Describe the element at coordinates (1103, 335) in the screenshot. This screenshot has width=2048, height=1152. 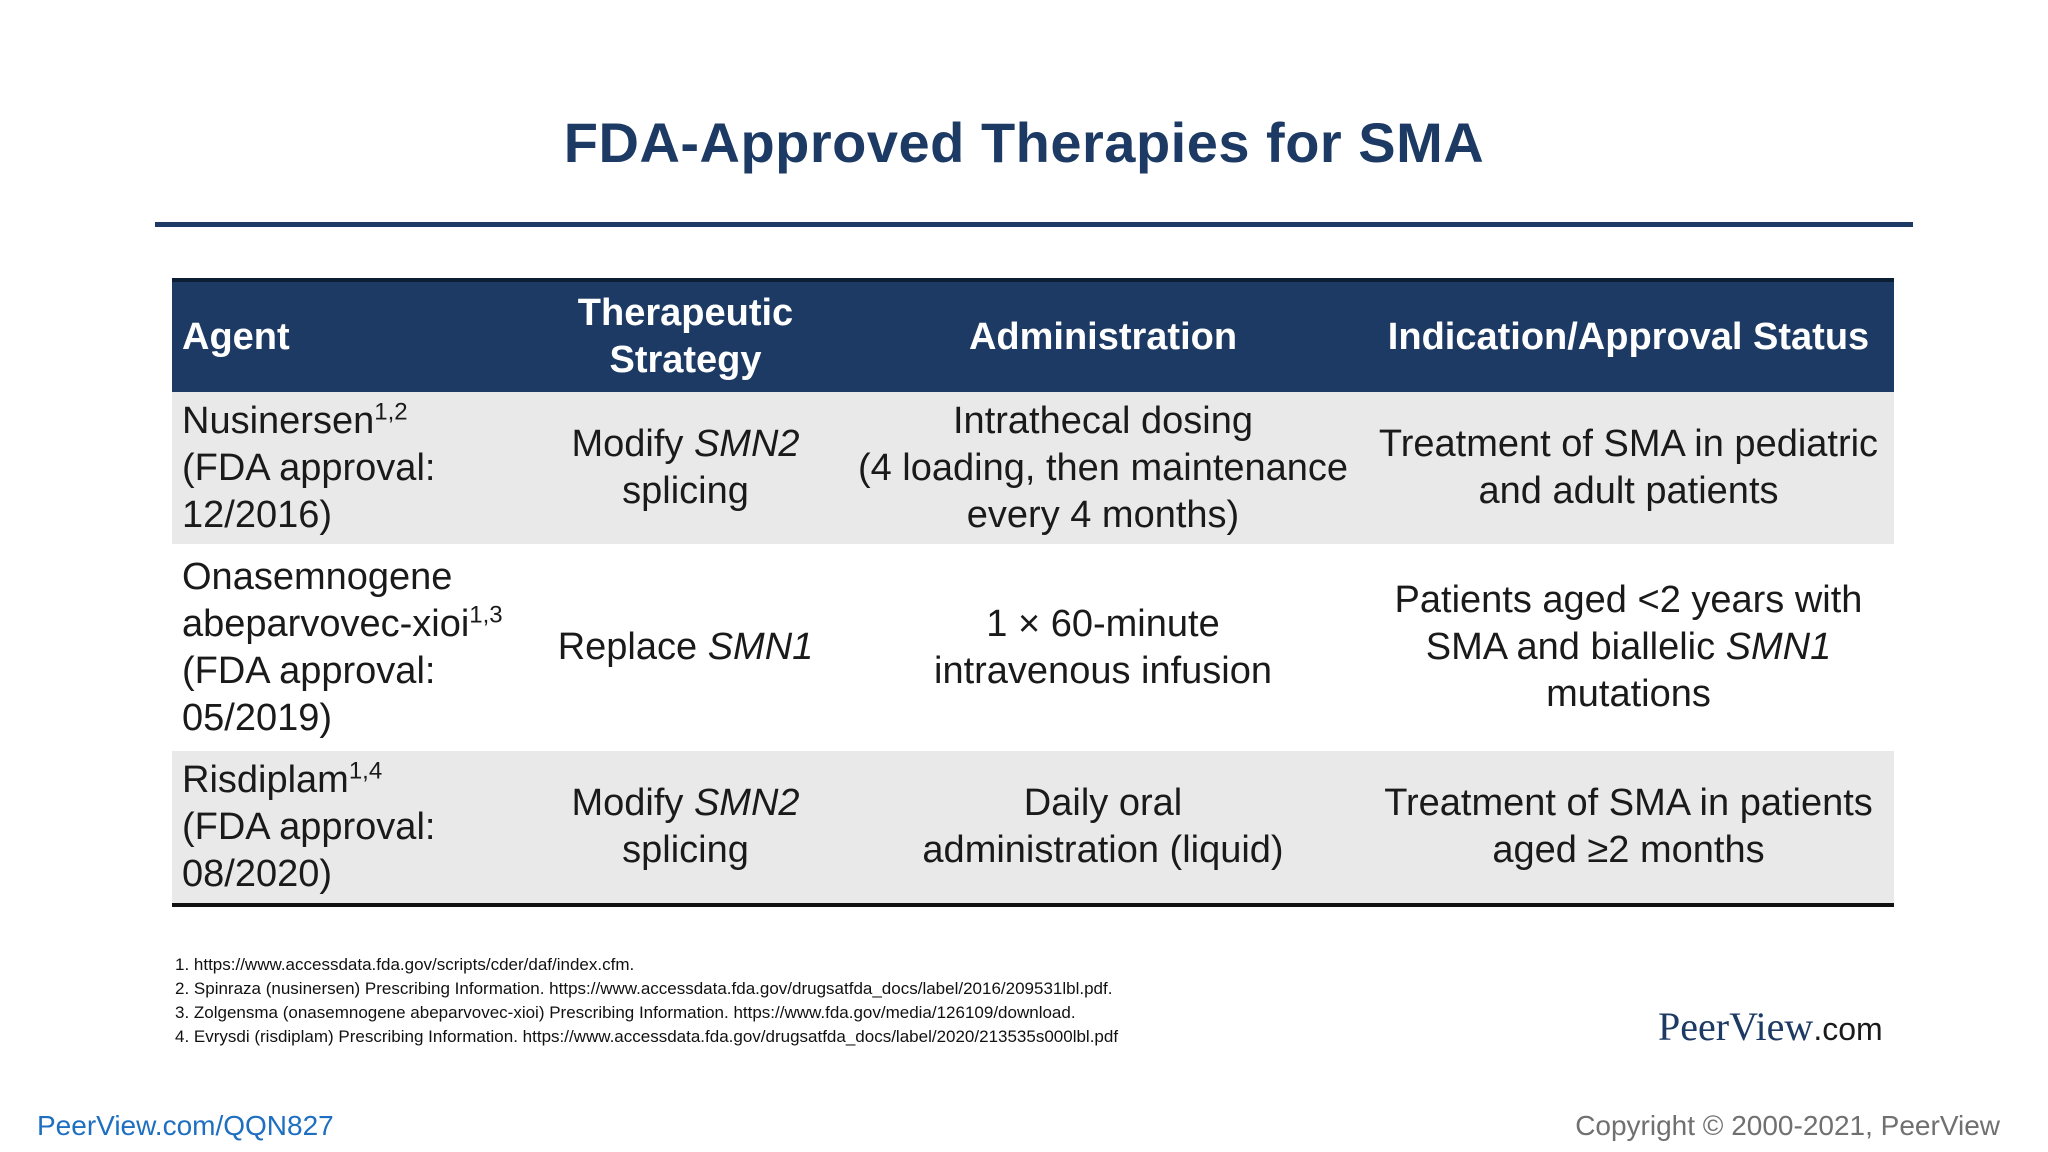
I see `header-administration: Administration` at that location.